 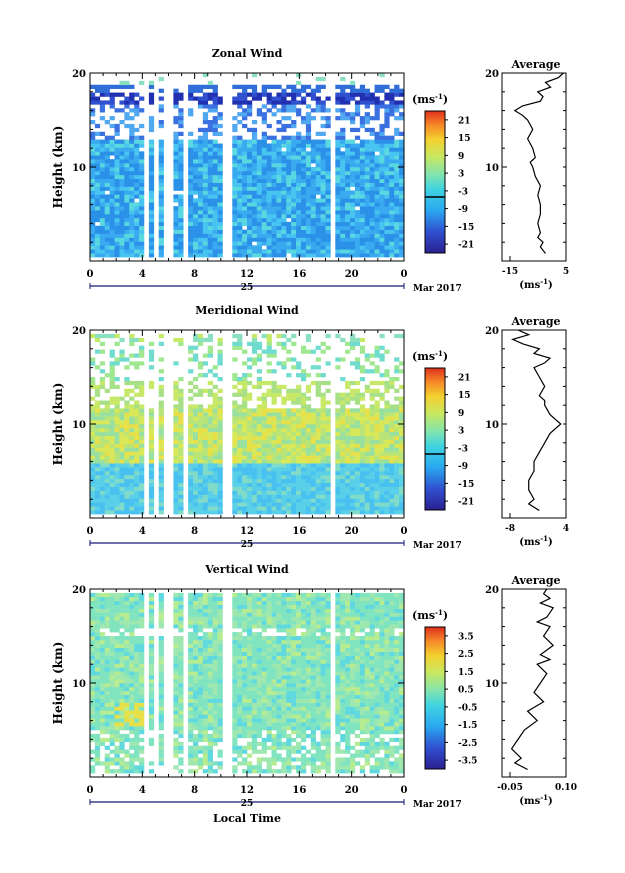 I want to click on colorbar-label: 1.5, so click(x=466, y=673).